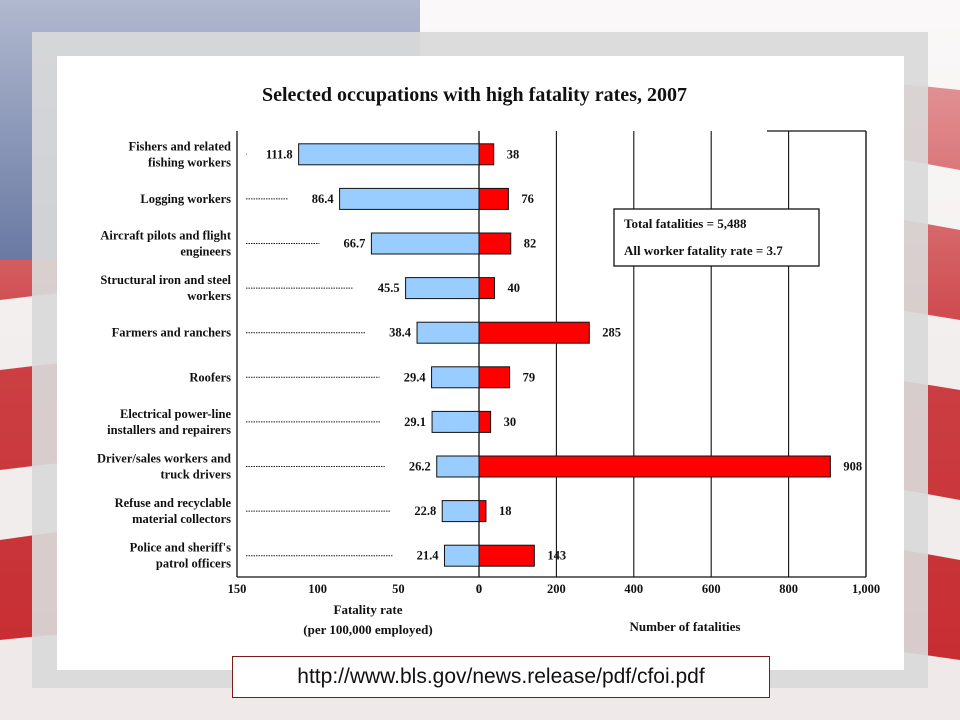  What do you see at coordinates (703, 250) in the screenshot?
I see `annotation-text: All worker fatality rate = 3.7` at bounding box center [703, 250].